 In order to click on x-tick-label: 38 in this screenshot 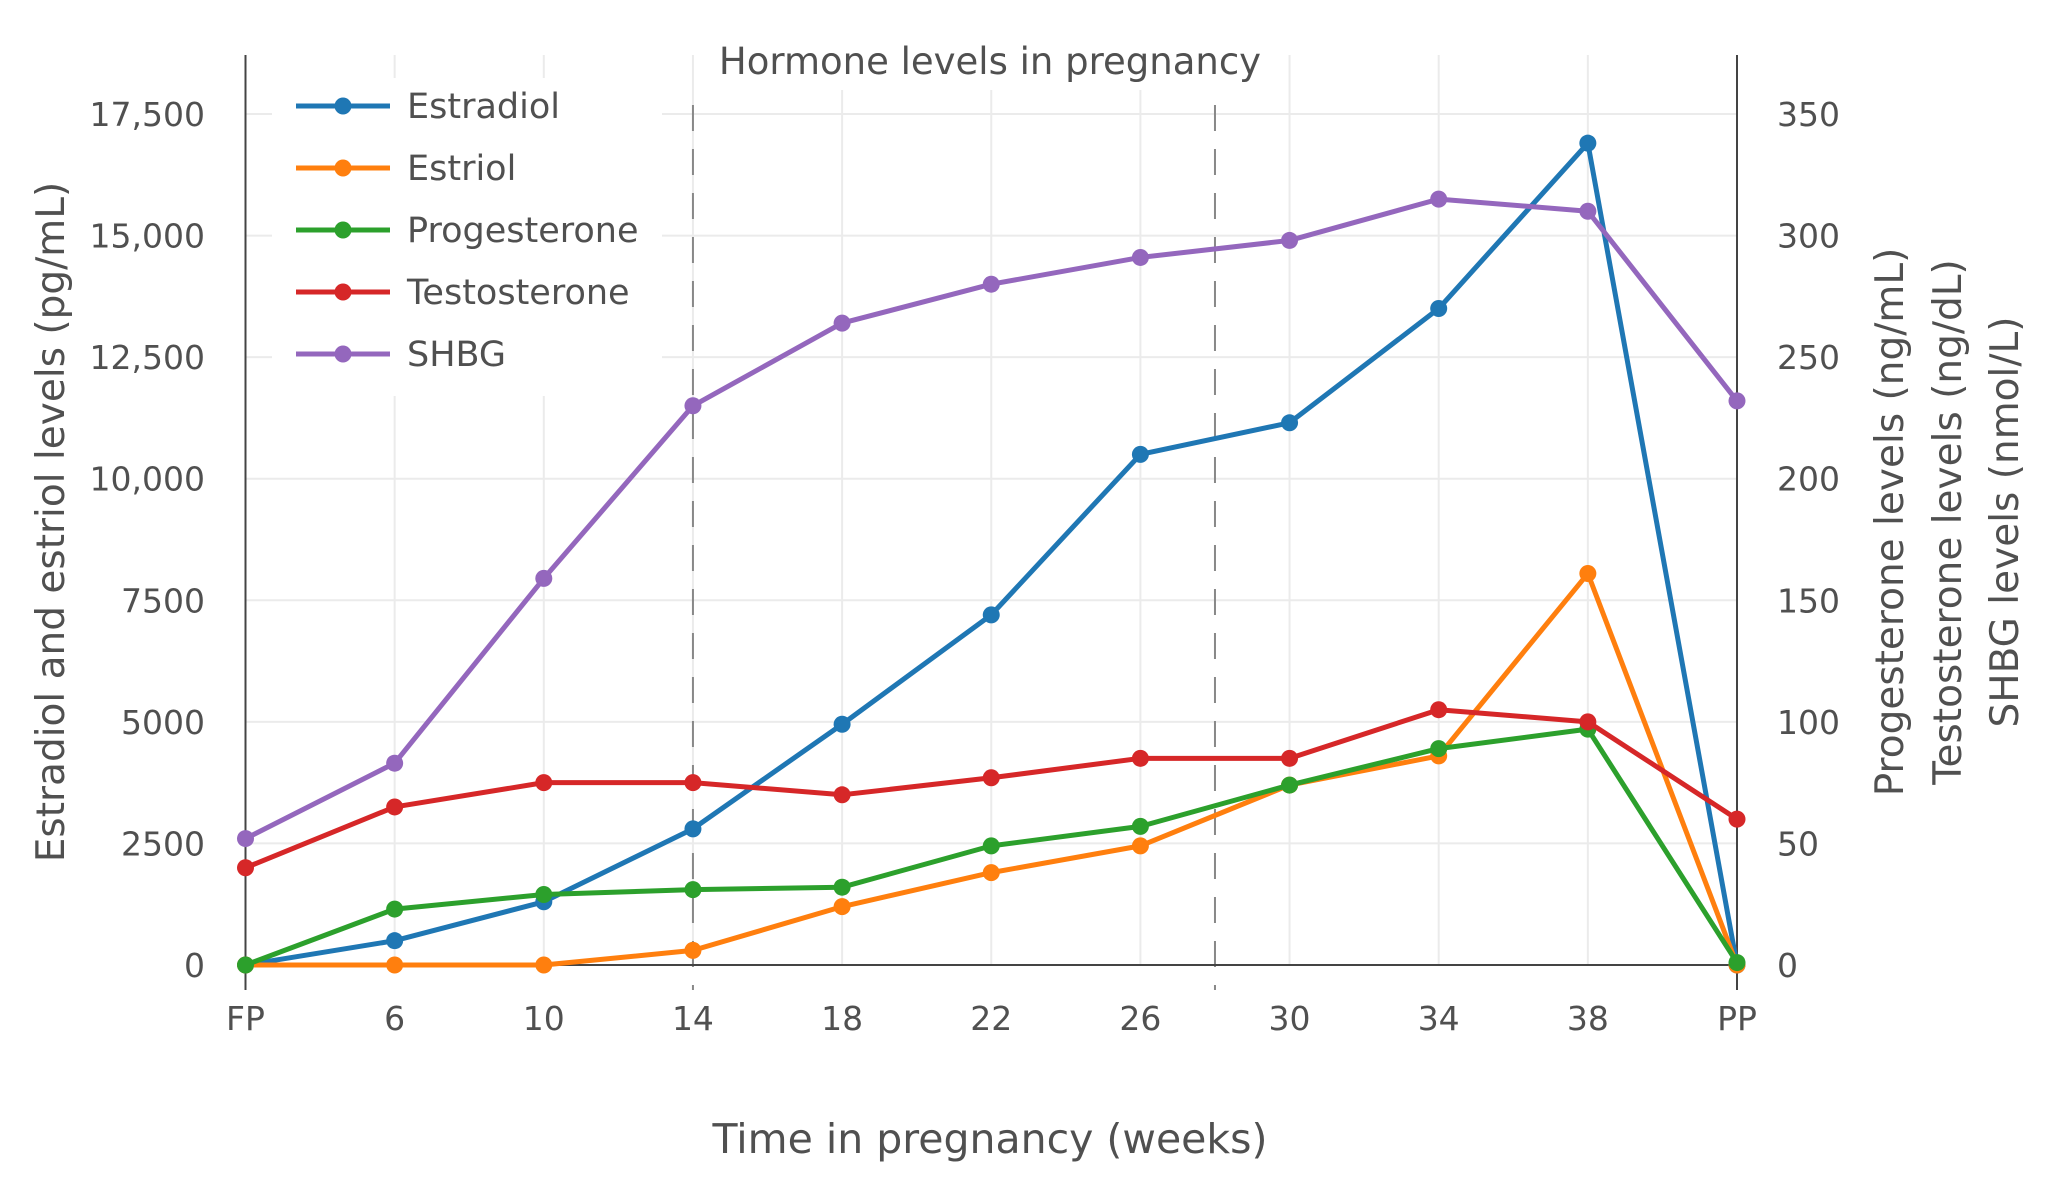, I will do `click(1588, 1018)`.